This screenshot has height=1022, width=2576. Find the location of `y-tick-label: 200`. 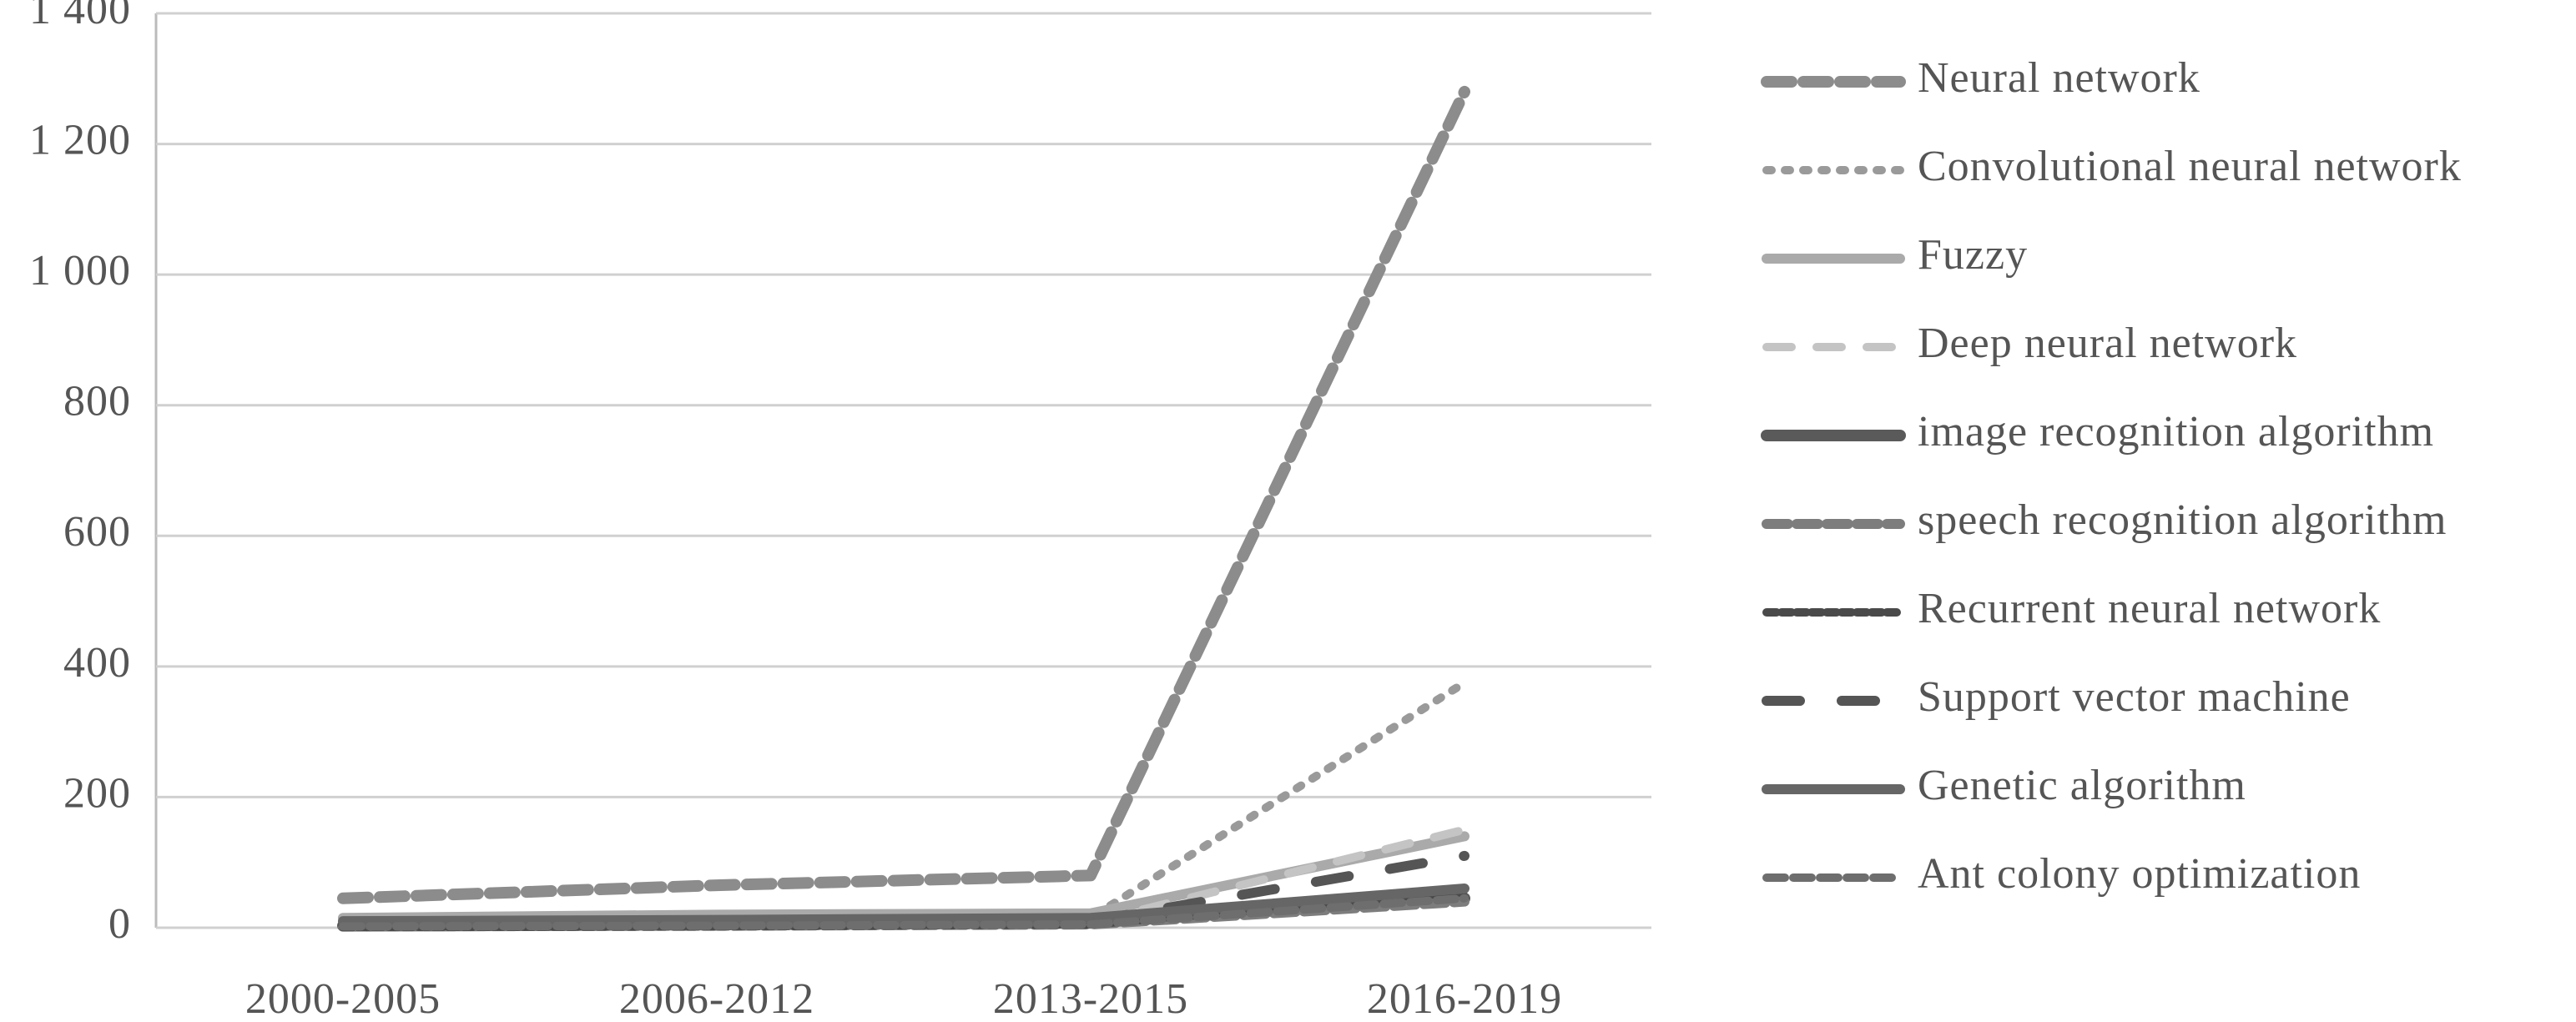

y-tick-label: 200 is located at coordinates (97, 793).